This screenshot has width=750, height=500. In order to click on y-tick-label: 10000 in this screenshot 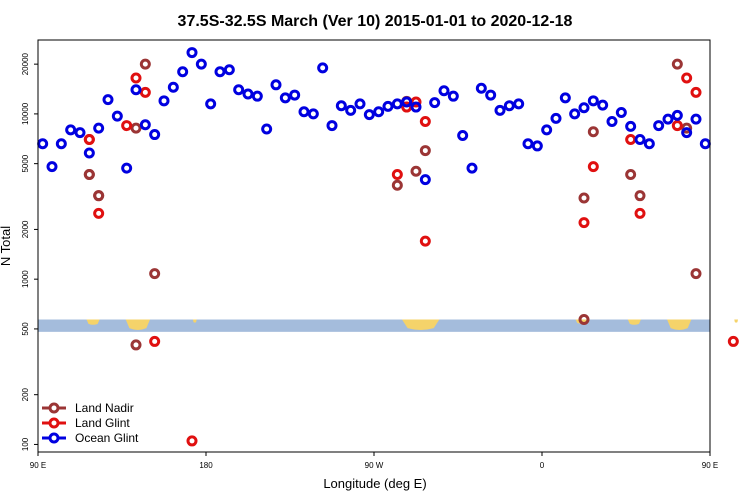, I will do `click(25, 113)`.